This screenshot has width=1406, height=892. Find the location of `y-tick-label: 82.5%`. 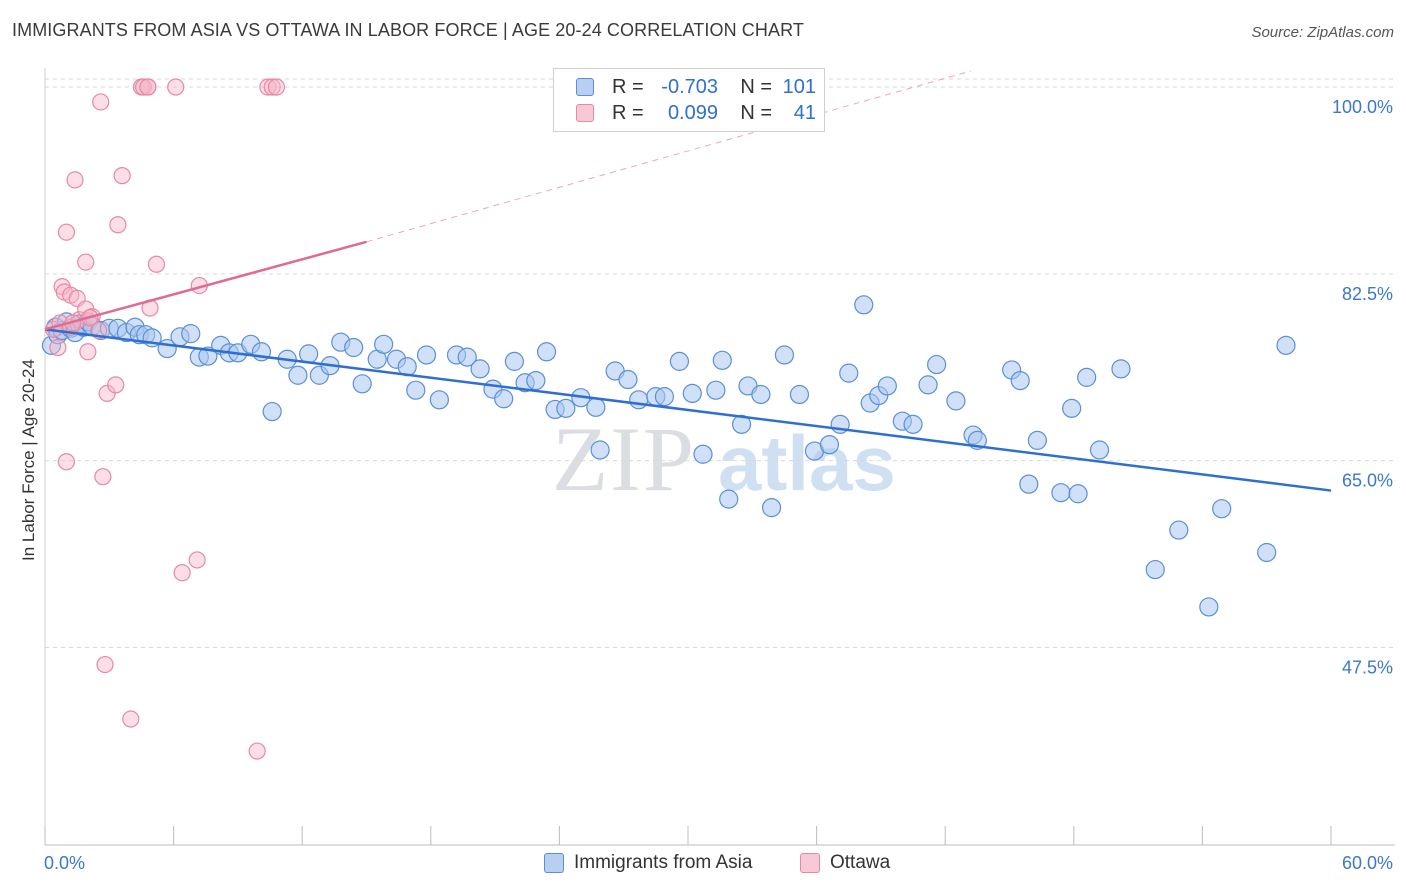

y-tick-label: 82.5% is located at coordinates (1367, 294).